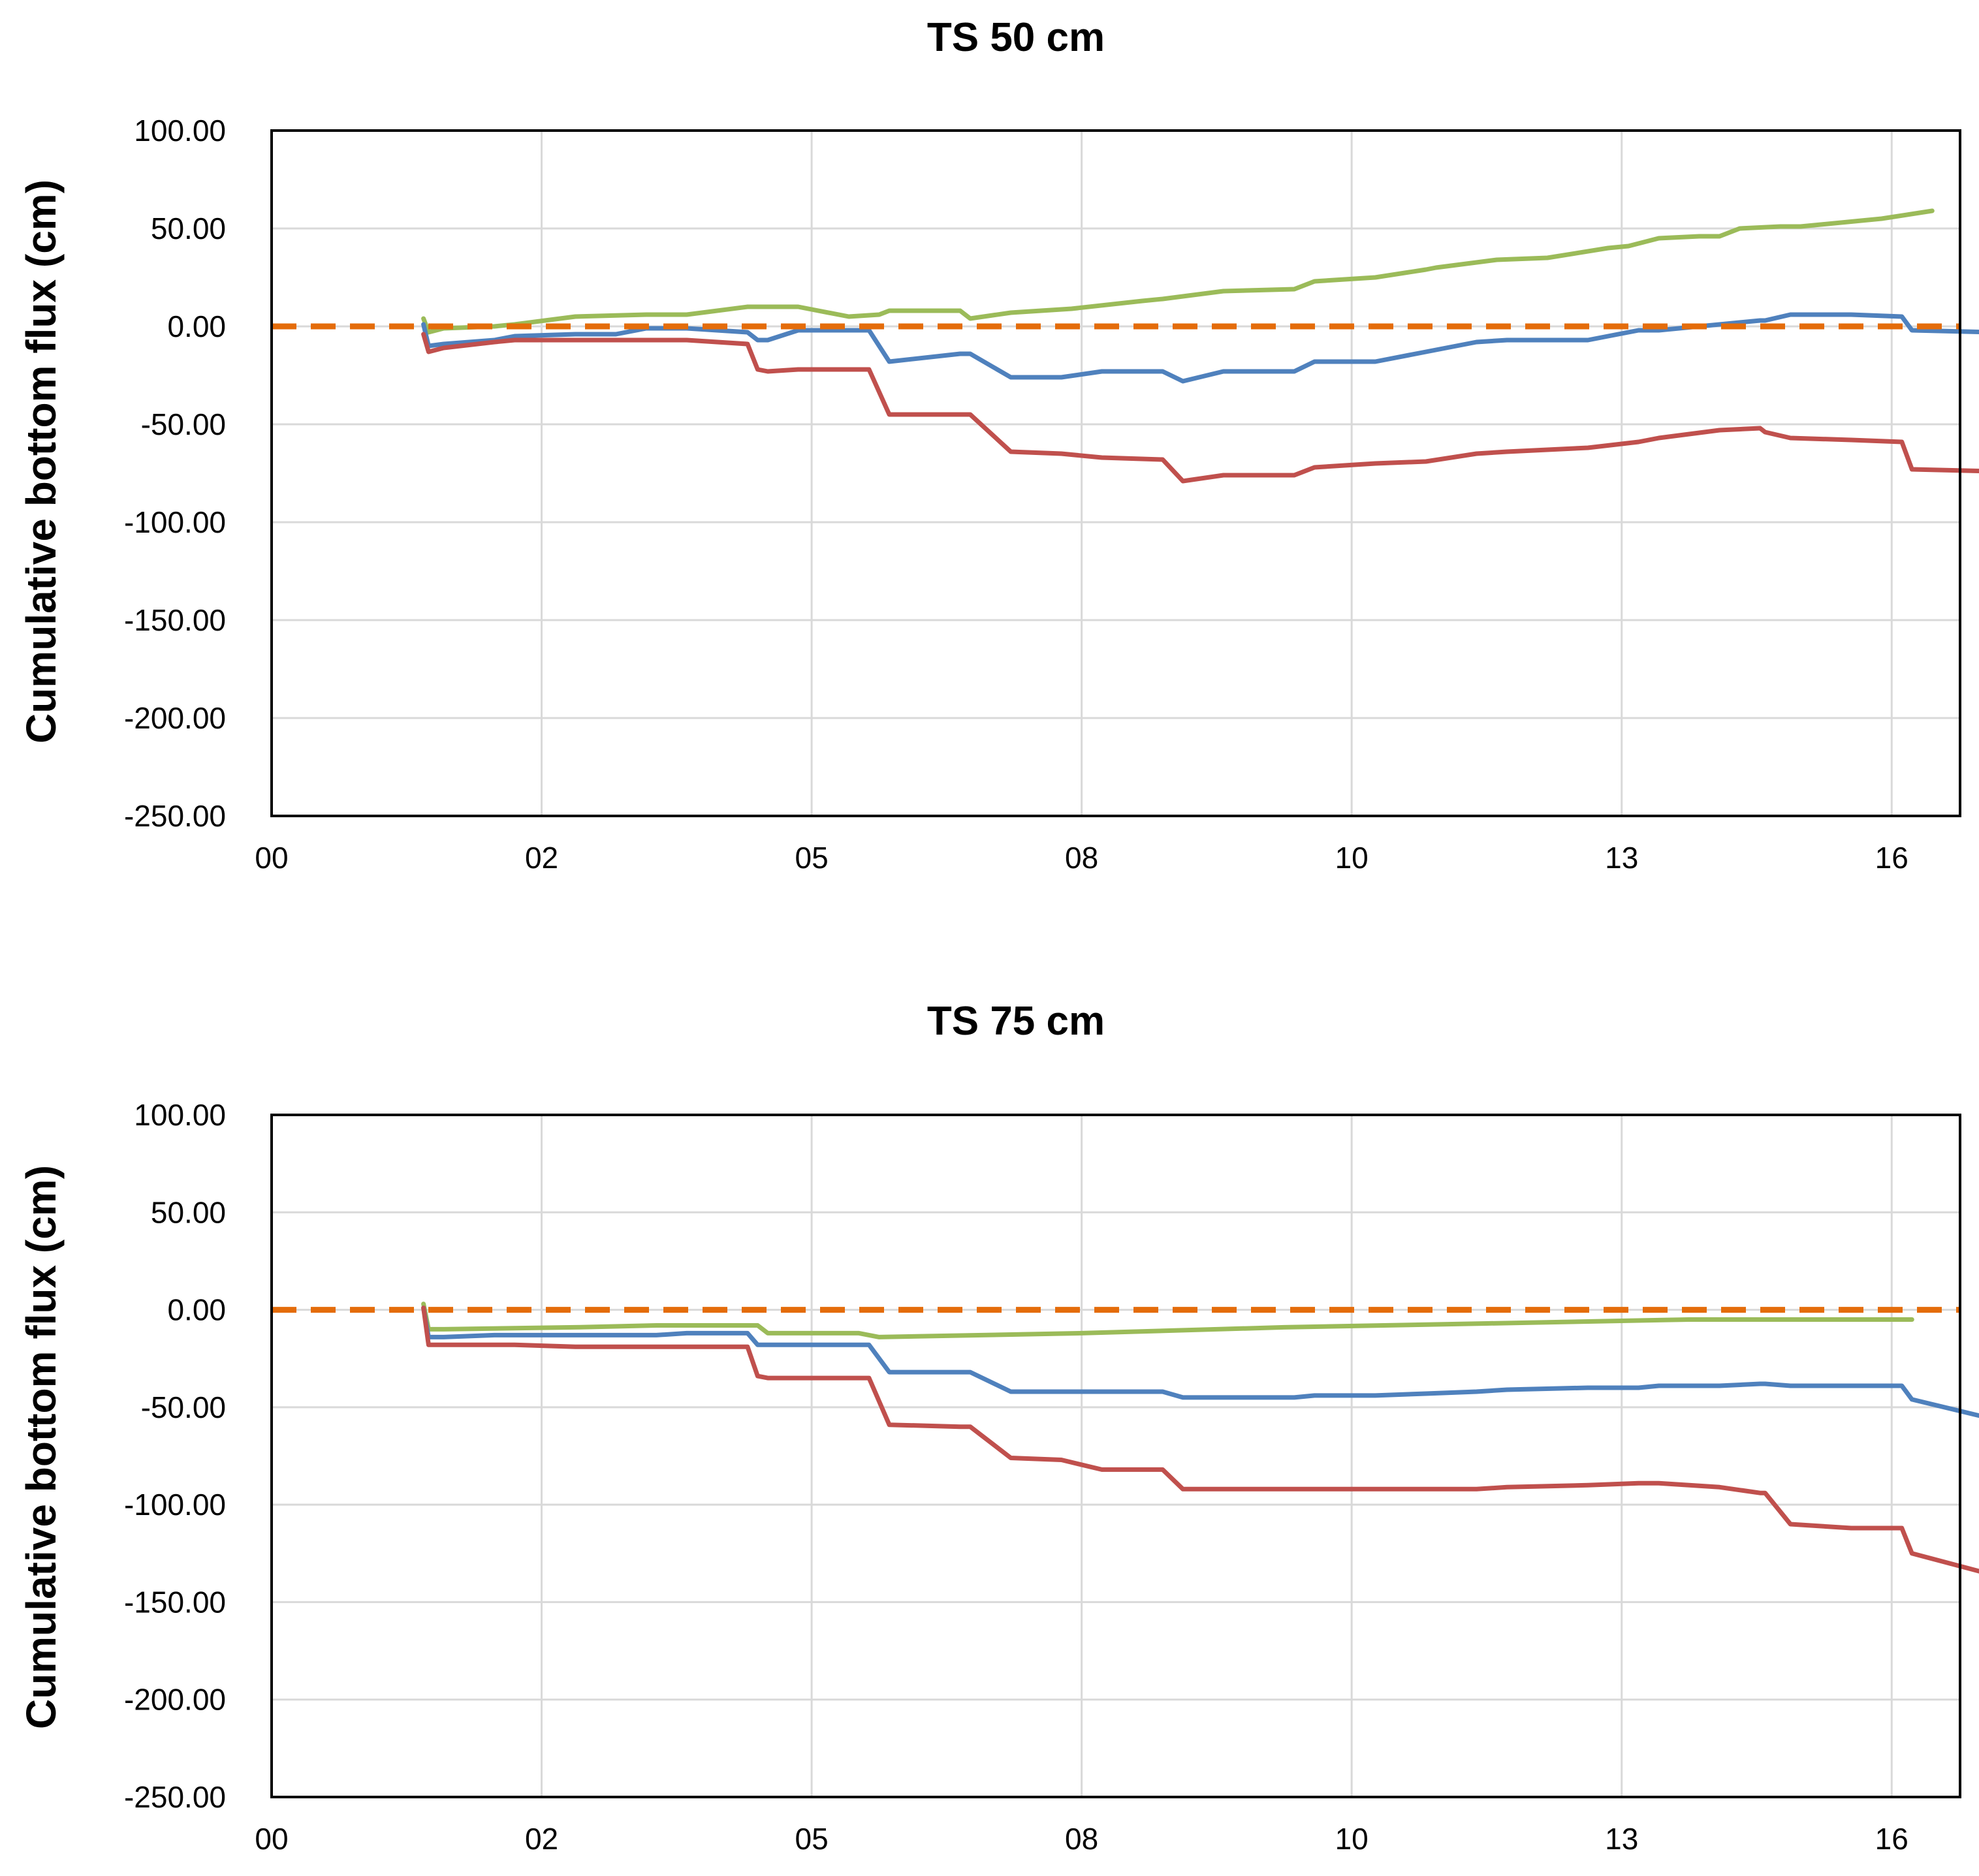 This screenshot has width=1979, height=1876. What do you see at coordinates (1200, 1362) in the screenshot?
I see `series-line-blue` at bounding box center [1200, 1362].